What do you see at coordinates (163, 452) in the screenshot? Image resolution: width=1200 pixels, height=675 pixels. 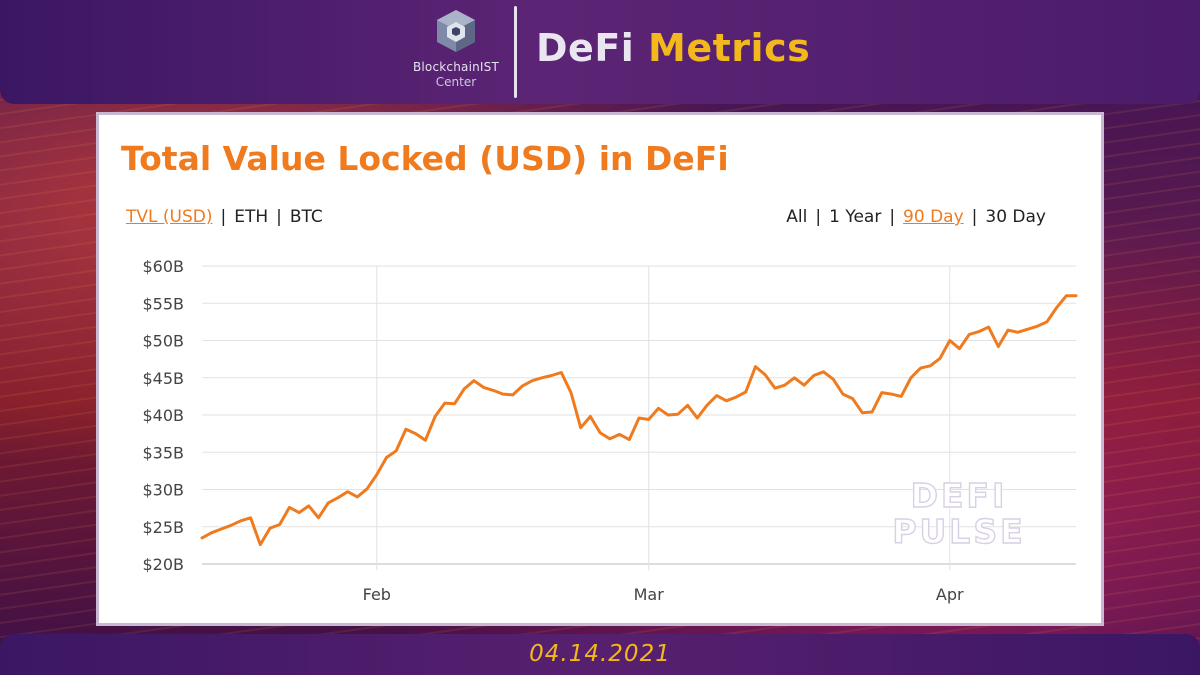 I see `y-tick-label: $35B` at bounding box center [163, 452].